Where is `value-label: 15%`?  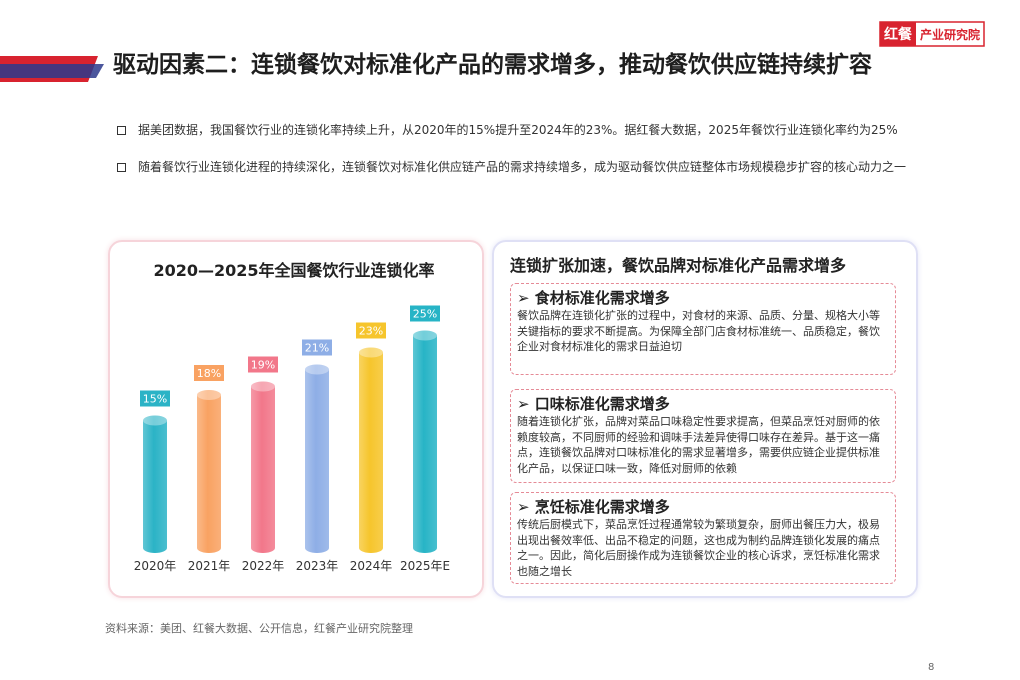
value-label: 15% is located at coordinates (155, 399).